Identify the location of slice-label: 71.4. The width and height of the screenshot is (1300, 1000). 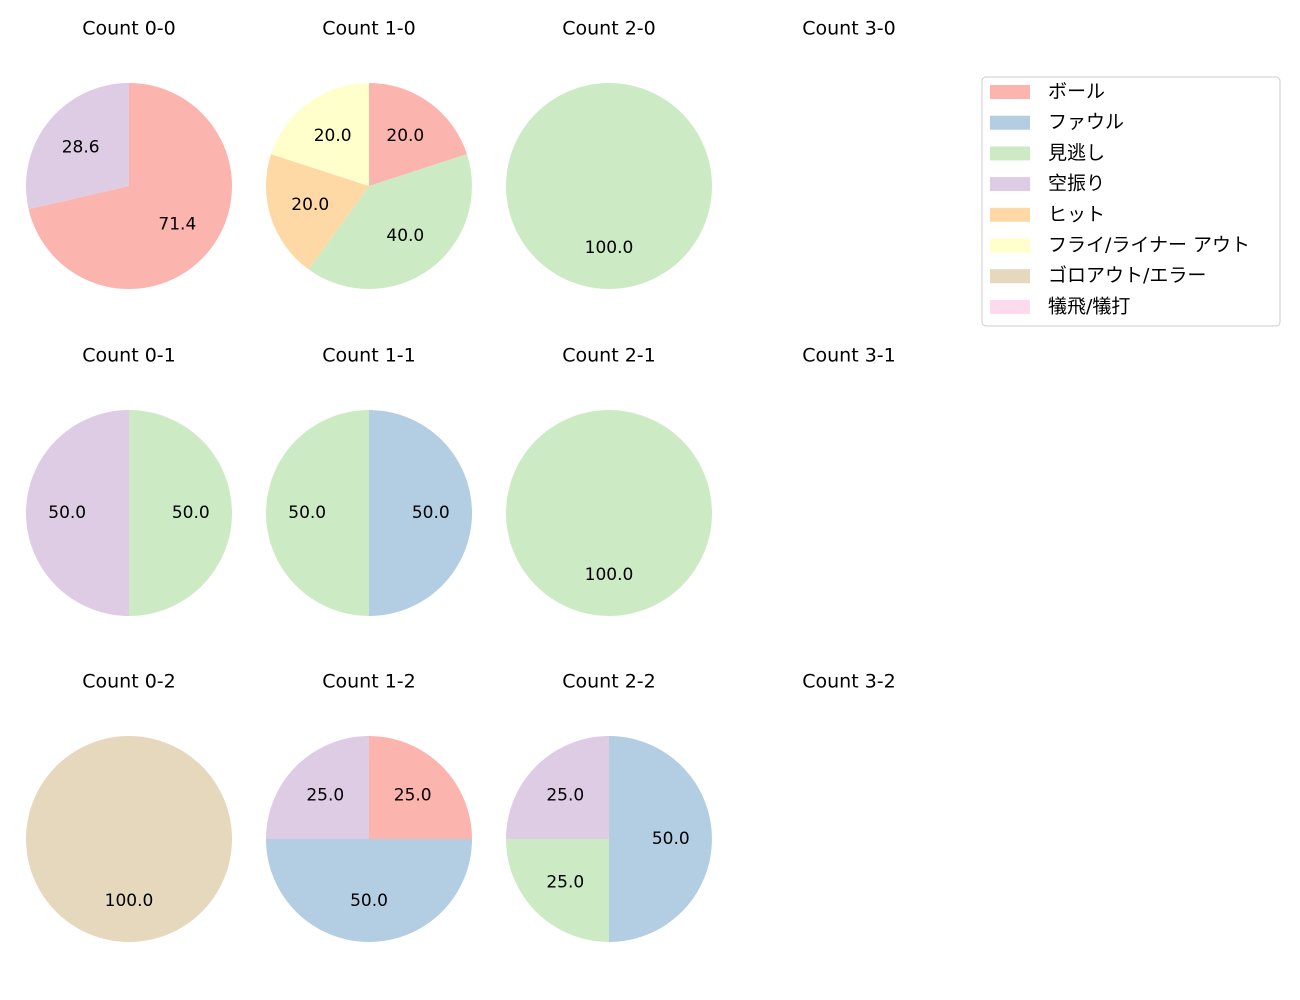
(177, 224).